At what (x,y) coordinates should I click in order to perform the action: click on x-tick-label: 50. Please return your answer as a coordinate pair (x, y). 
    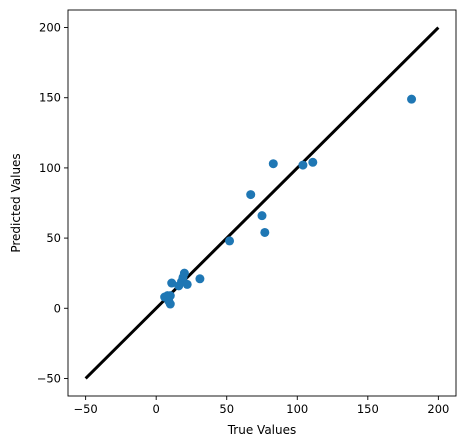
    Looking at the image, I should click on (226, 409).